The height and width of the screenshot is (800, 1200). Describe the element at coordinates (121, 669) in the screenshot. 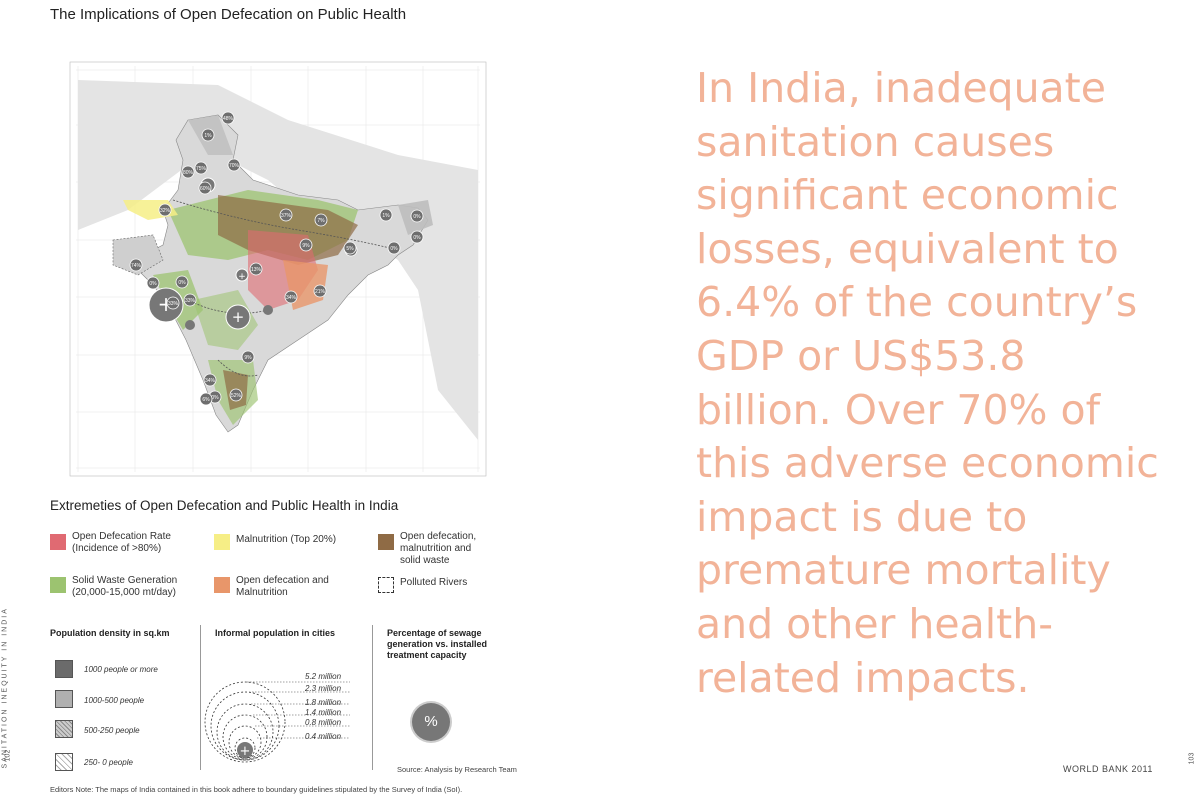

I see `density-label: 1000 people or more` at that location.